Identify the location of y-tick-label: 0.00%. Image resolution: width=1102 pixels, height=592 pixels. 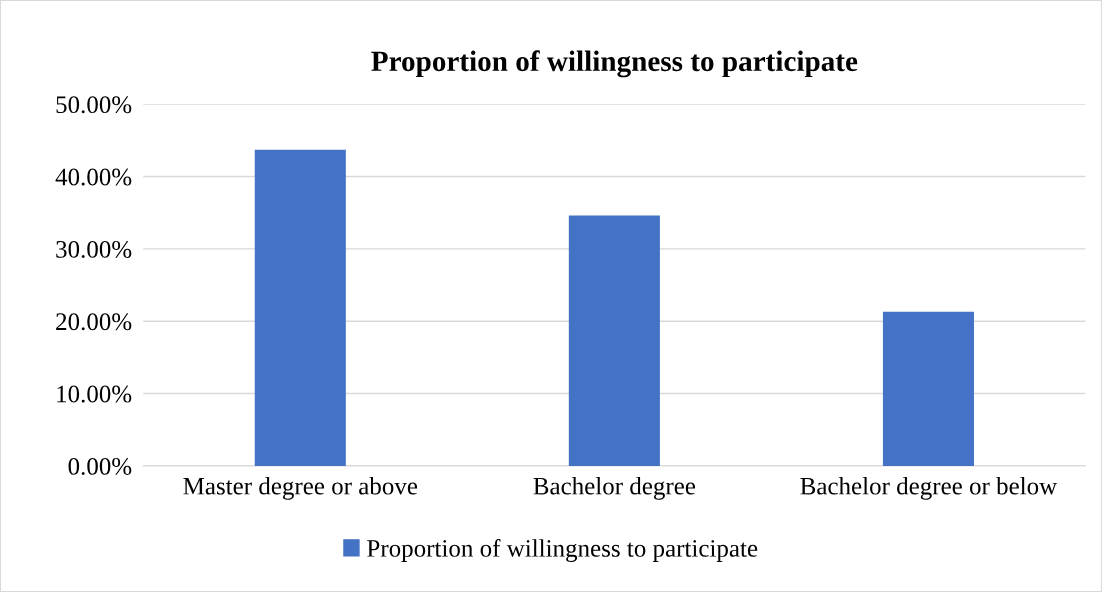
(100, 466).